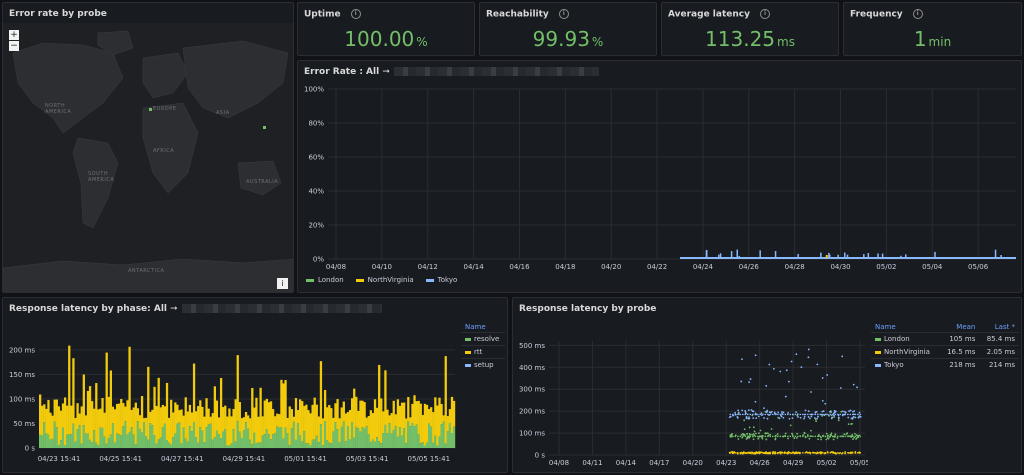 The width and height of the screenshot is (1024, 475). Describe the element at coordinates (885, 327) in the screenshot. I see `legend-header-name: Name` at that location.